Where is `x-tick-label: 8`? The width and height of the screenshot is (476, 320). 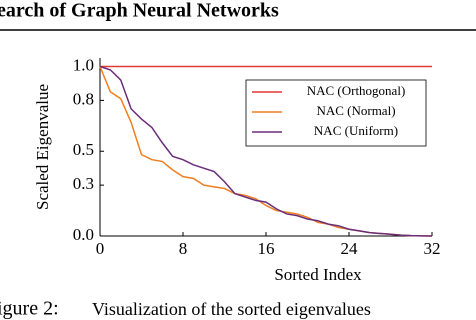
x-tick-label: 8 is located at coordinates (183, 248).